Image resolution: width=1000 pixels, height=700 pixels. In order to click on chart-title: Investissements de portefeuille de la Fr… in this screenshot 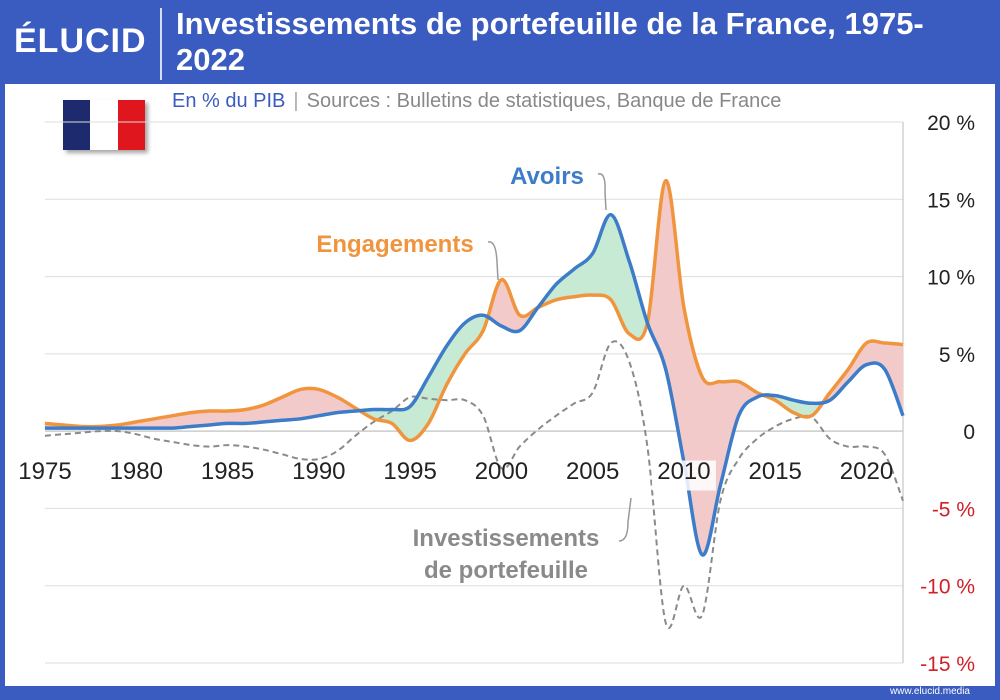, I will do `click(550, 41)`.